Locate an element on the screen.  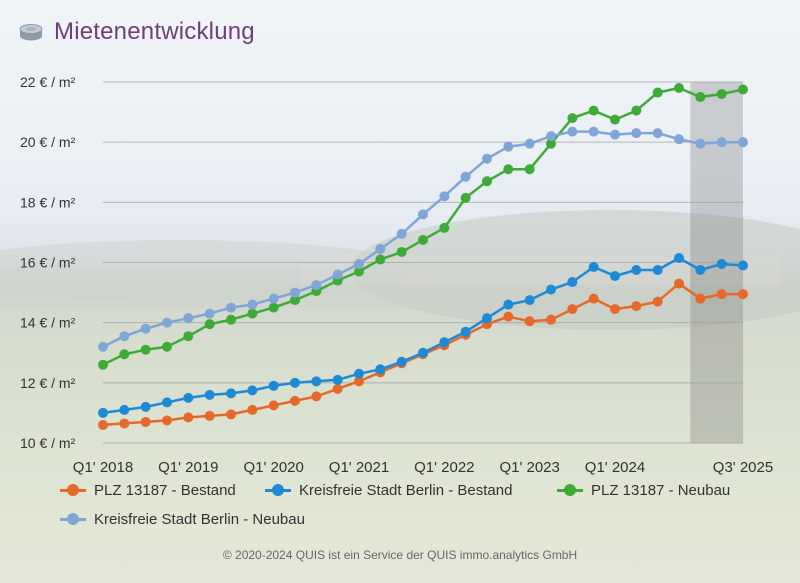
y-tick-label: 22 € / m² is located at coordinates (48, 82).